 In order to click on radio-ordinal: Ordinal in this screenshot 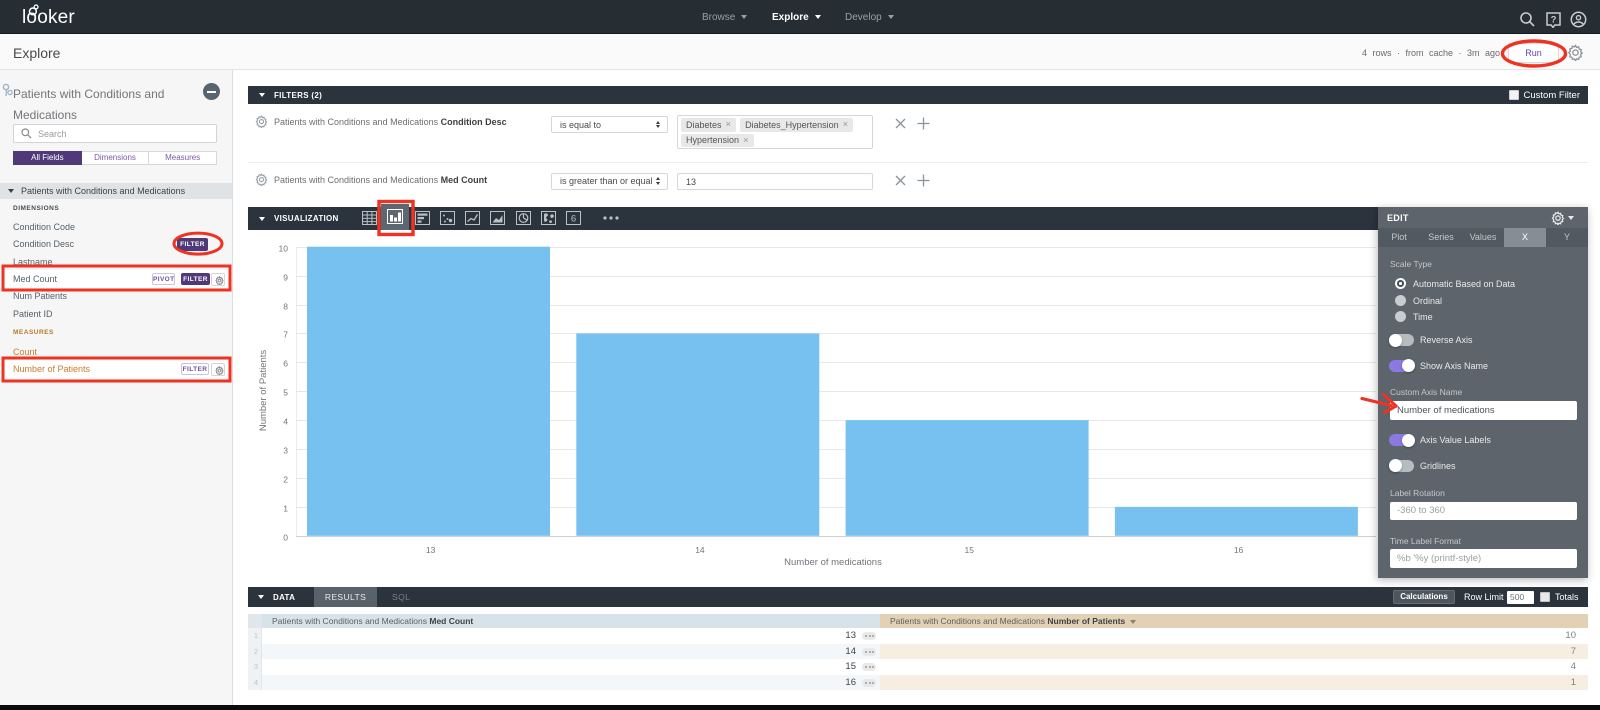, I will do `click(1418, 300)`.